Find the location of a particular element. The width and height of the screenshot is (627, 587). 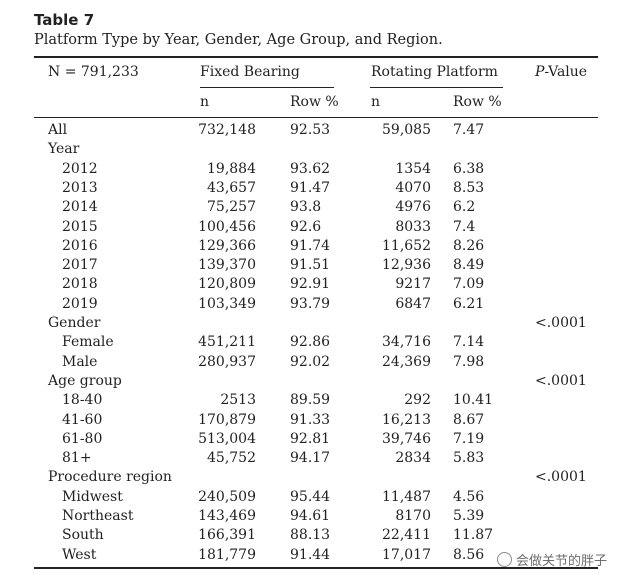

wechat-icon is located at coordinates (504, 559).